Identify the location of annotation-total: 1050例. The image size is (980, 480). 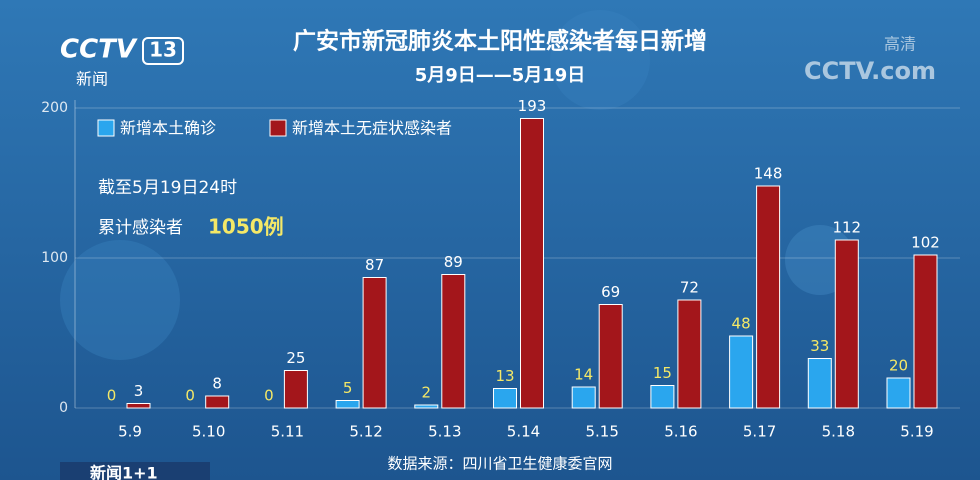
(246, 227).